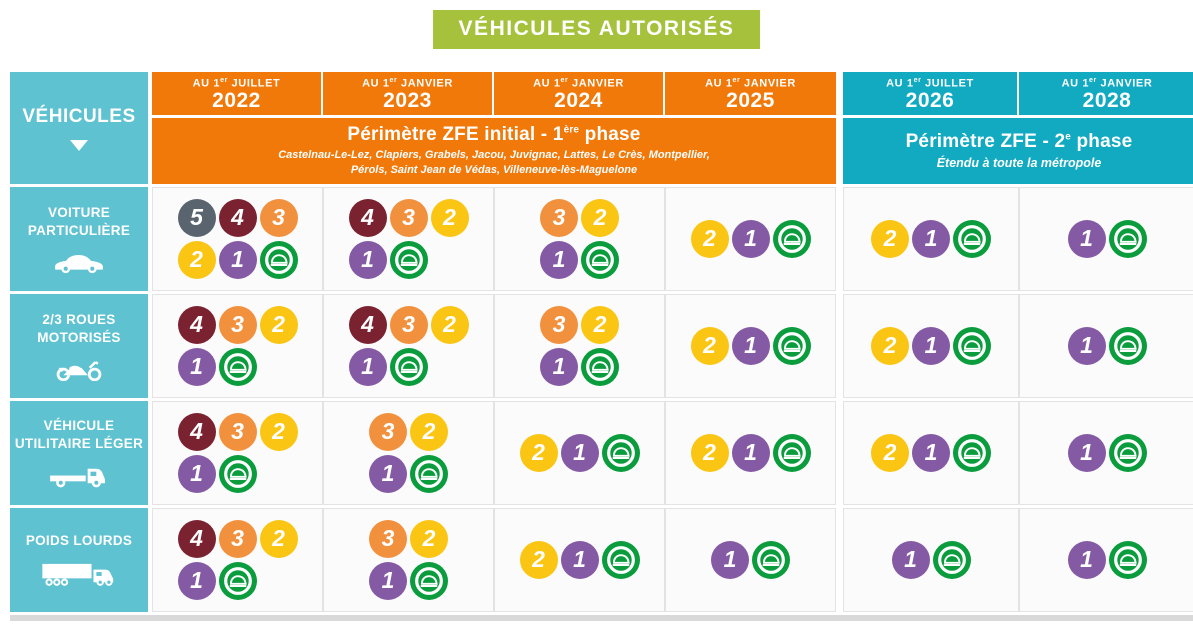 The image size is (1193, 626). Describe the element at coordinates (79, 328) in the screenshot. I see `row-label-text: 2/3 ROUES MOTORISÉS` at that location.